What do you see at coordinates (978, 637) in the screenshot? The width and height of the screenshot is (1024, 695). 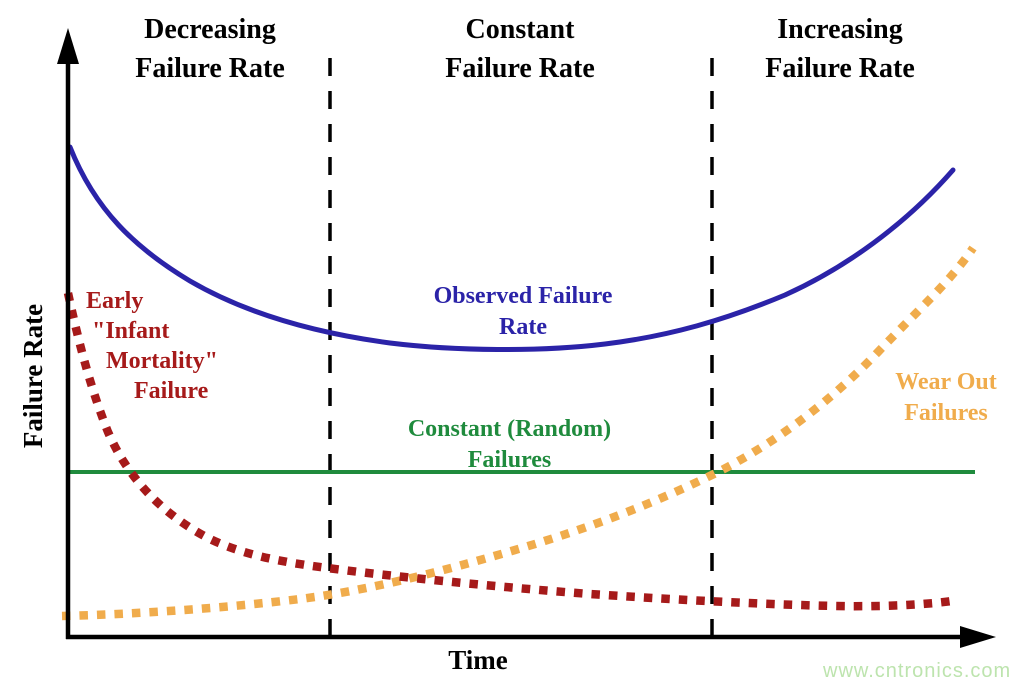 I see `x-axis-arrowhead-icon` at bounding box center [978, 637].